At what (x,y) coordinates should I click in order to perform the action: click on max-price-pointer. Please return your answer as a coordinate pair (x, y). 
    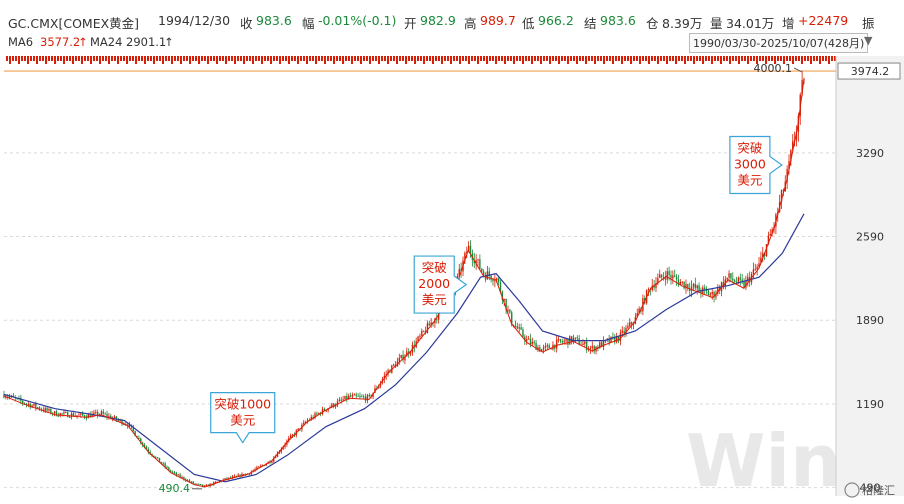
    Looking at the image, I should click on (798, 70).